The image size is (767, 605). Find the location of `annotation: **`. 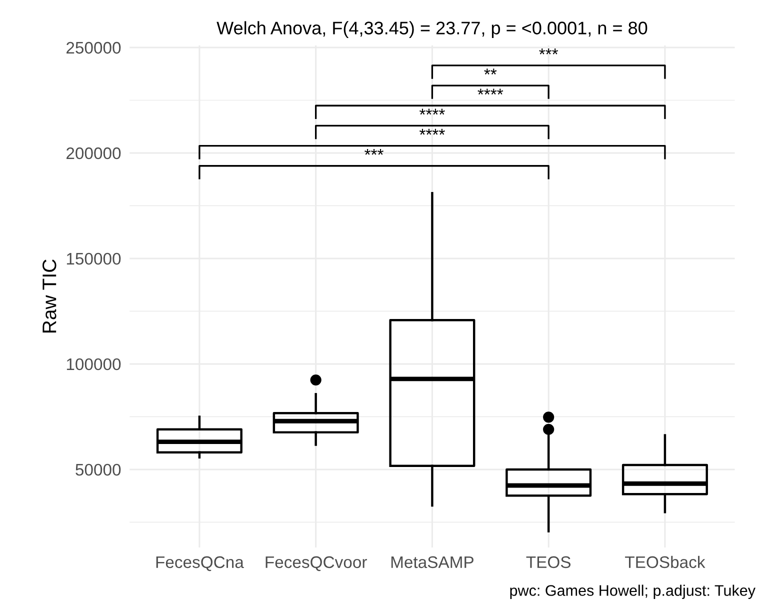

annotation: ** is located at coordinates (490, 71).